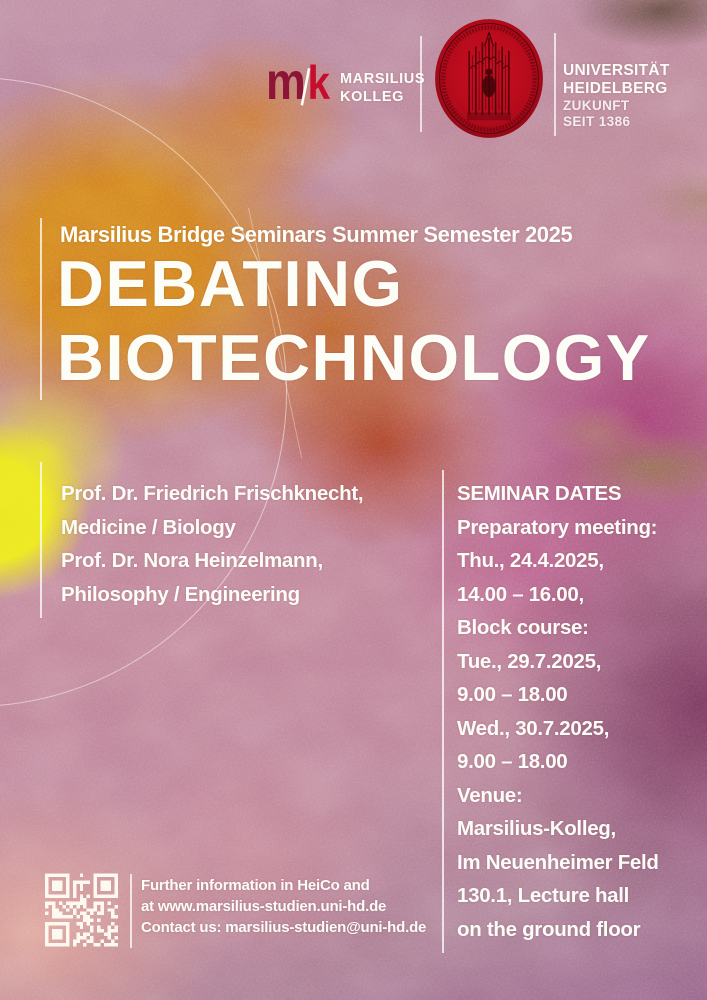  I want to click on qr-code-icon, so click(81, 910).